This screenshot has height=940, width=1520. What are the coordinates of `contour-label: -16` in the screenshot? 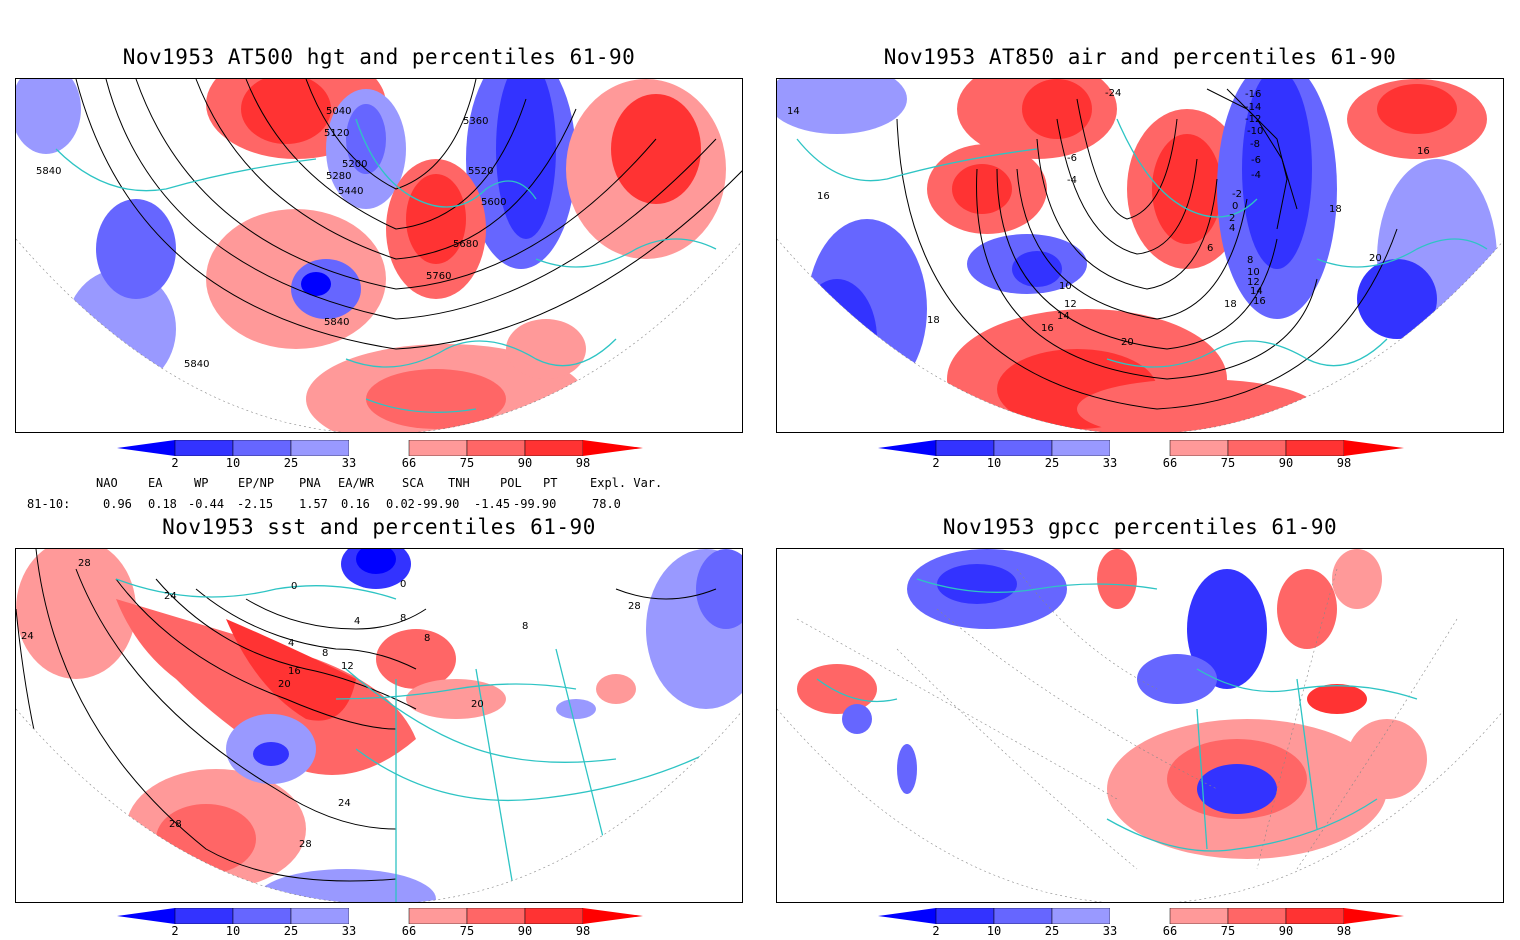 It's located at (1253, 94).